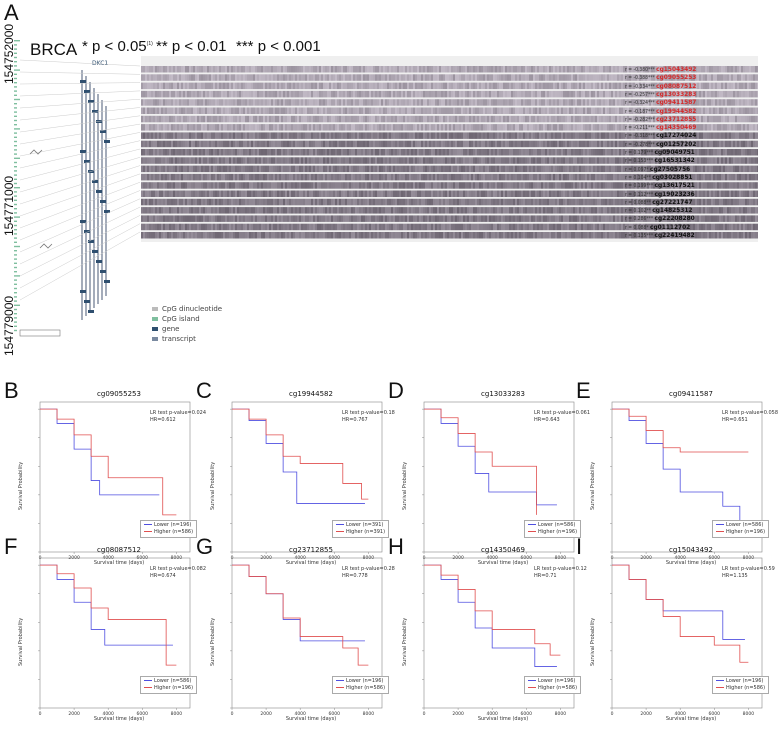  Describe the element at coordinates (660, 94) in the screenshot. I see `probe-label: r = -0.257*** cg13033283` at that location.